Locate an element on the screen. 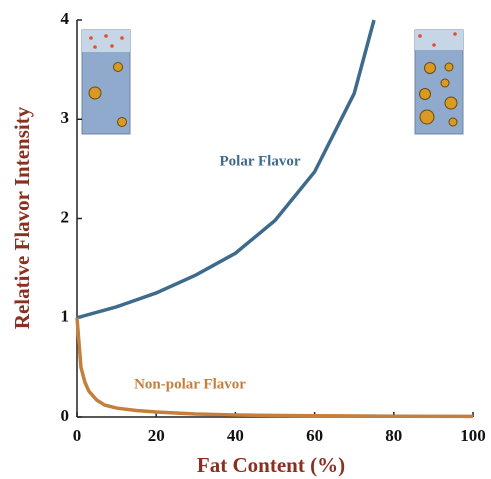  inset-right is located at coordinates (439, 82).